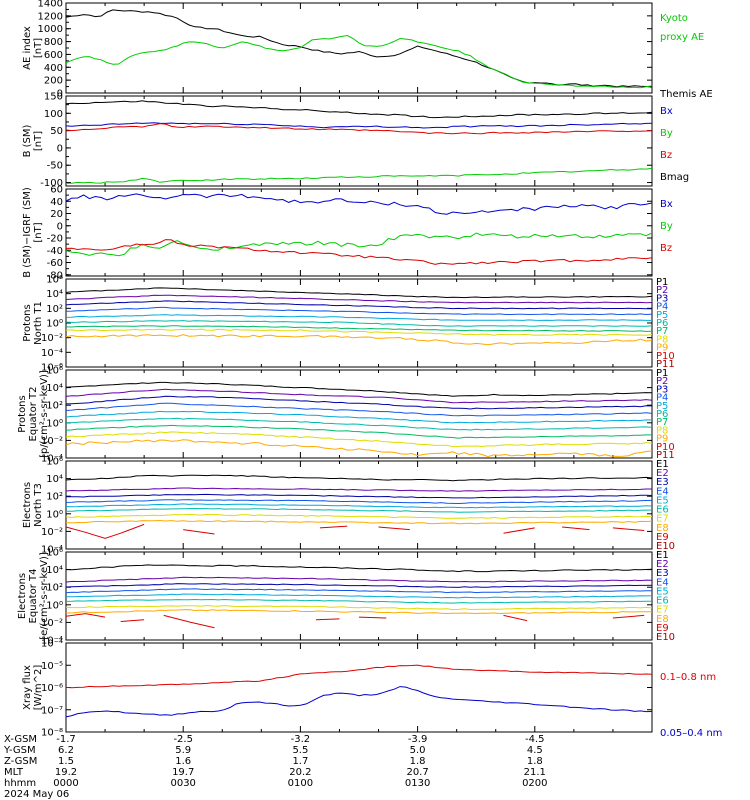 The image size is (750, 800). I want to click on x-axis-value: 0100, so click(300, 783).